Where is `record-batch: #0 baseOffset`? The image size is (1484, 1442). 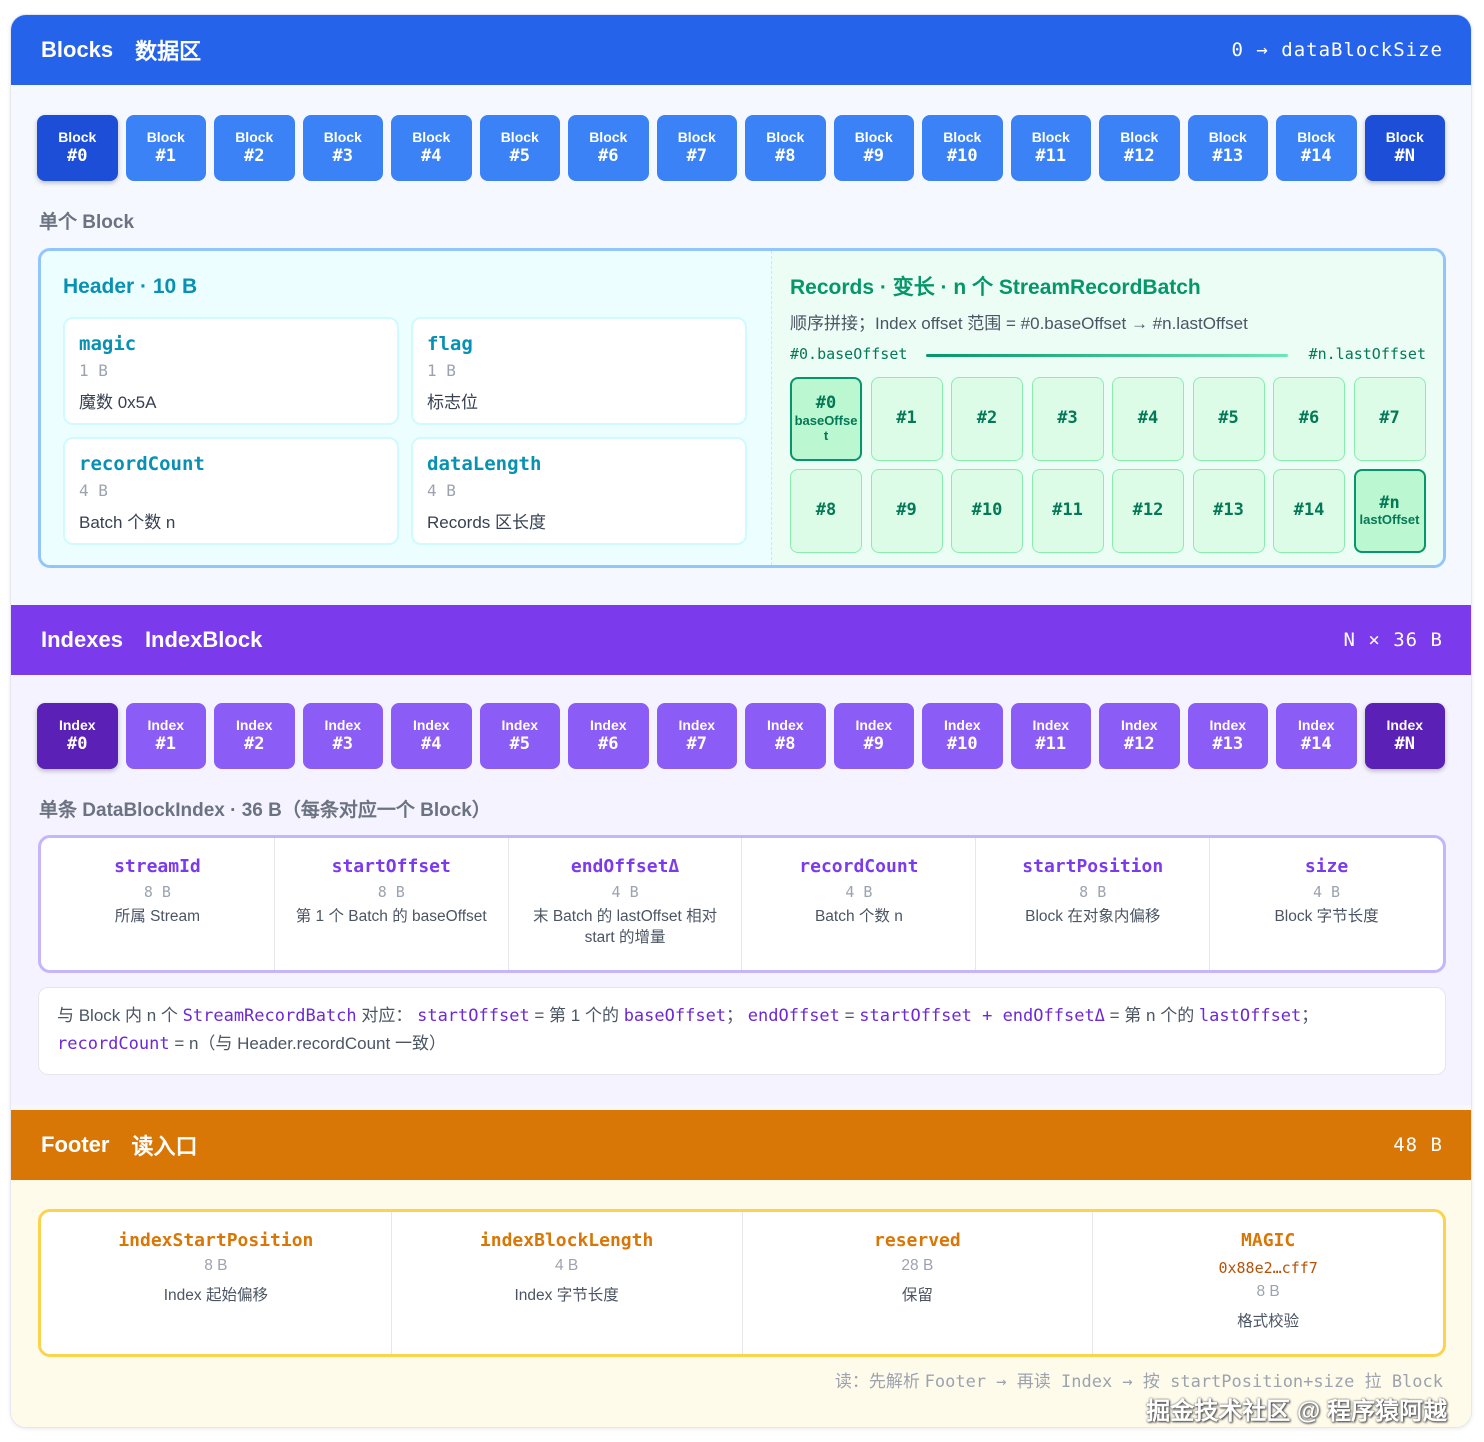
record-batch: #0 baseOffset is located at coordinates (826, 419).